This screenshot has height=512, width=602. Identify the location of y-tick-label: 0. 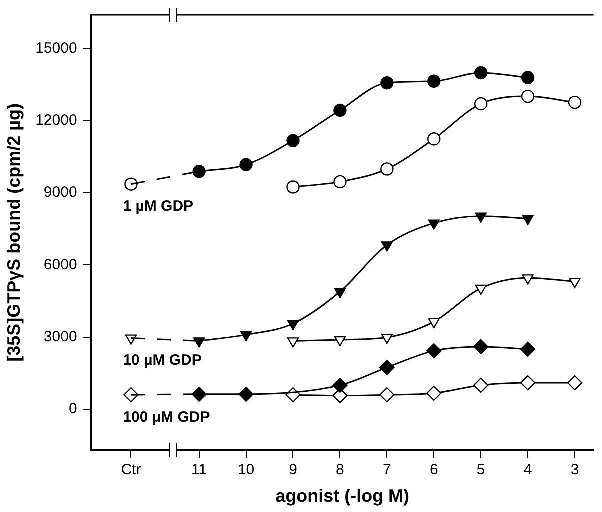
(73, 409).